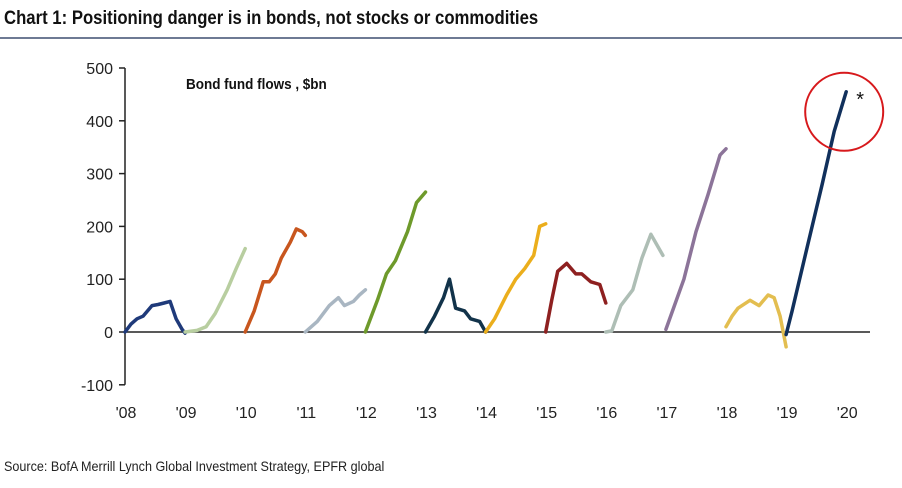 This screenshot has height=488, width=902. What do you see at coordinates (727, 413) in the screenshot?
I see `x-tick-label: '18` at bounding box center [727, 413].